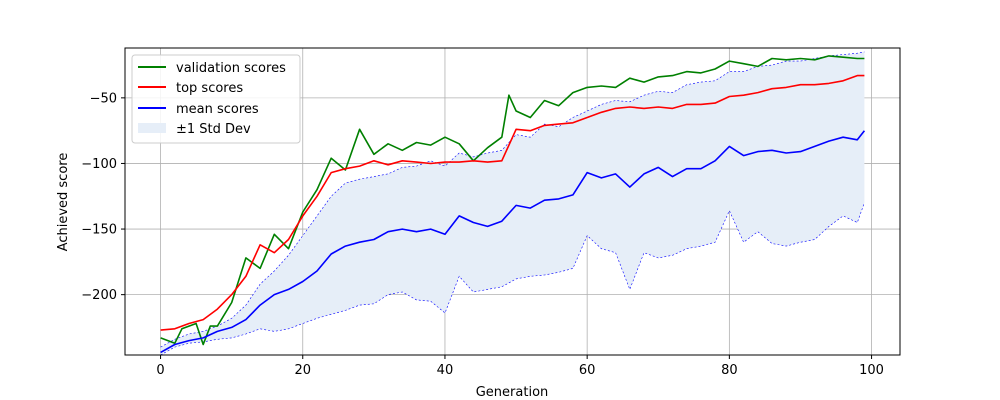 Image resolution: width=1000 pixels, height=400 pixels. I want to click on legend-label-std: ±1 Std Dev, so click(213, 129).